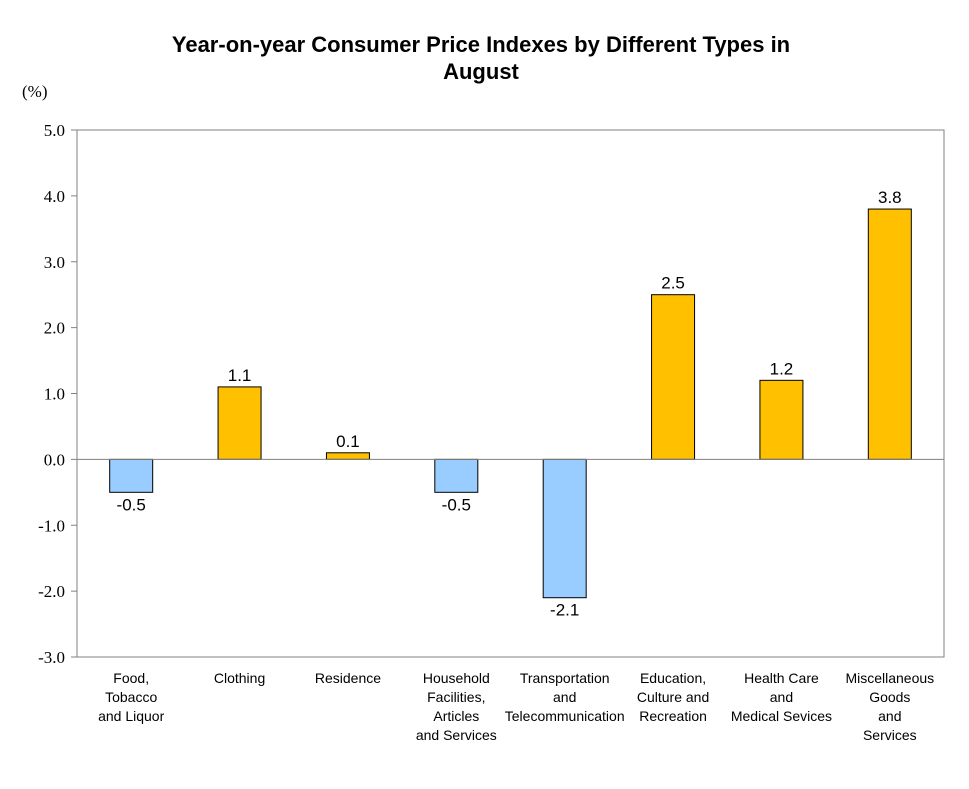 The height and width of the screenshot is (789, 969). Describe the element at coordinates (889, 706) in the screenshot. I see `x-tick-label: Miscellaneous Goods and Services` at that location.